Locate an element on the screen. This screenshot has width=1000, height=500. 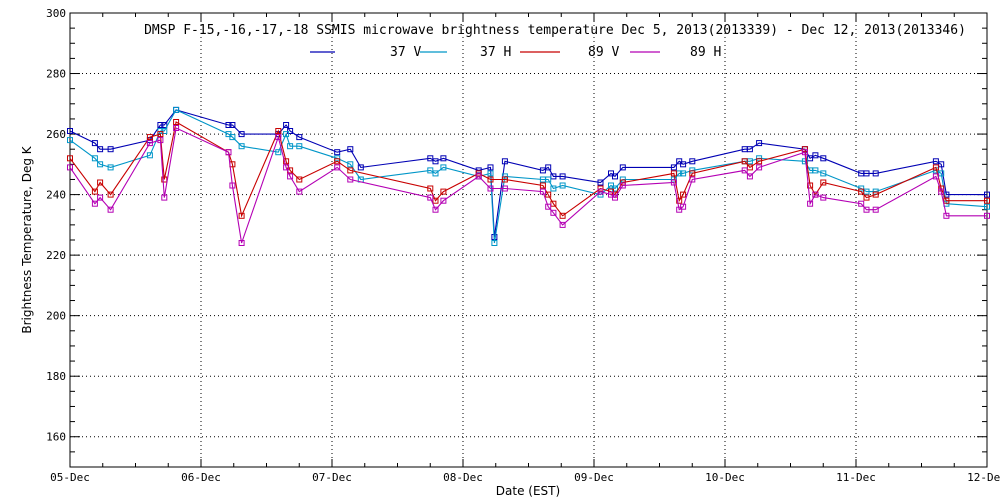
x-tick-label: 09-Dec is located at coordinates (594, 477).